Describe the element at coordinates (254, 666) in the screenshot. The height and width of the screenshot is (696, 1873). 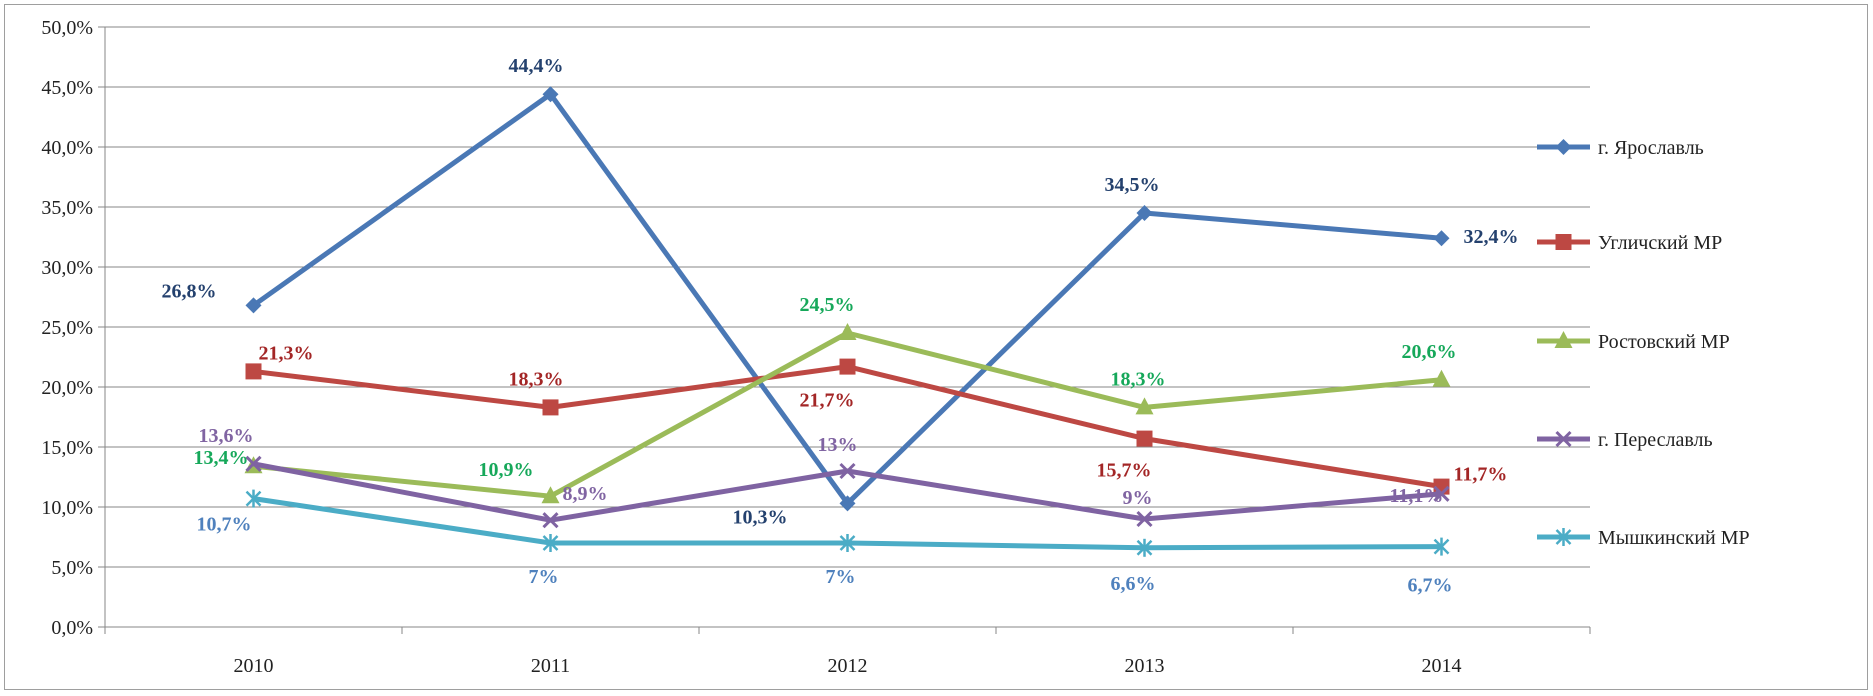
I see `x-tick-label: 2010` at that location.